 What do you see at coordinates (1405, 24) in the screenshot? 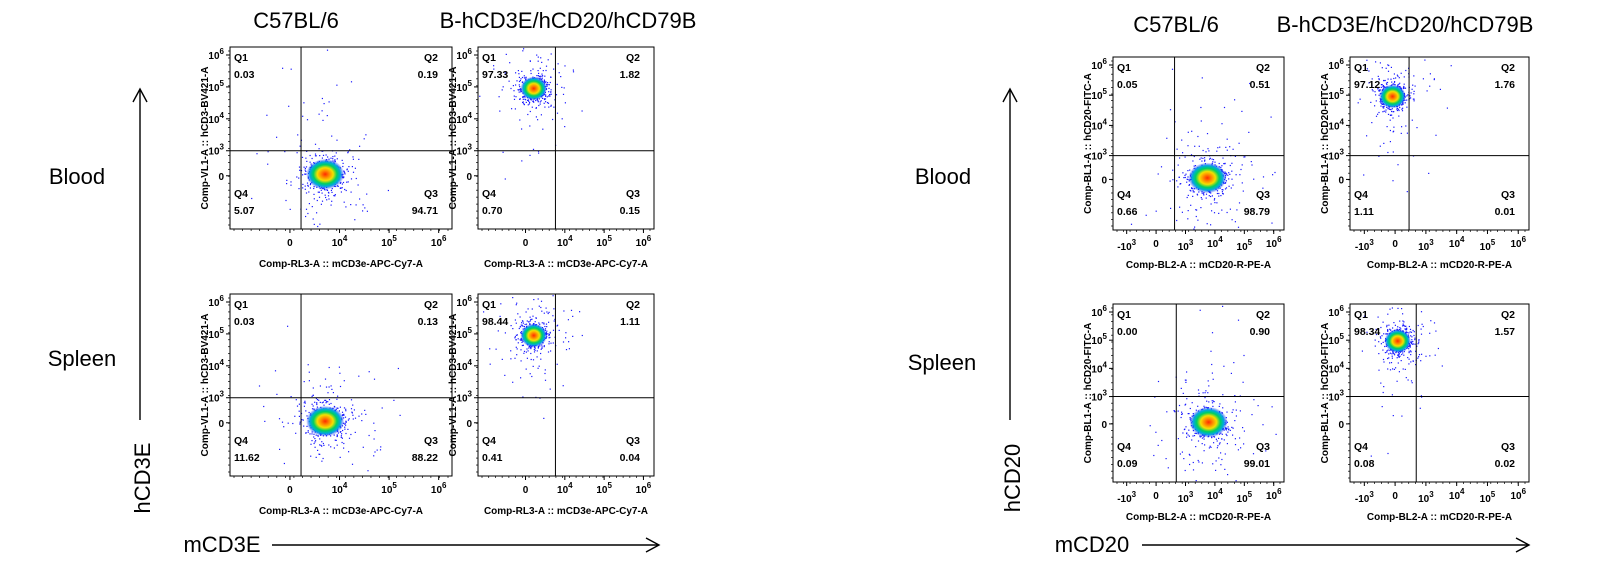
I see `cd20-col-title-2: B-hCD3E/hCD20/hCD79B` at bounding box center [1405, 24].